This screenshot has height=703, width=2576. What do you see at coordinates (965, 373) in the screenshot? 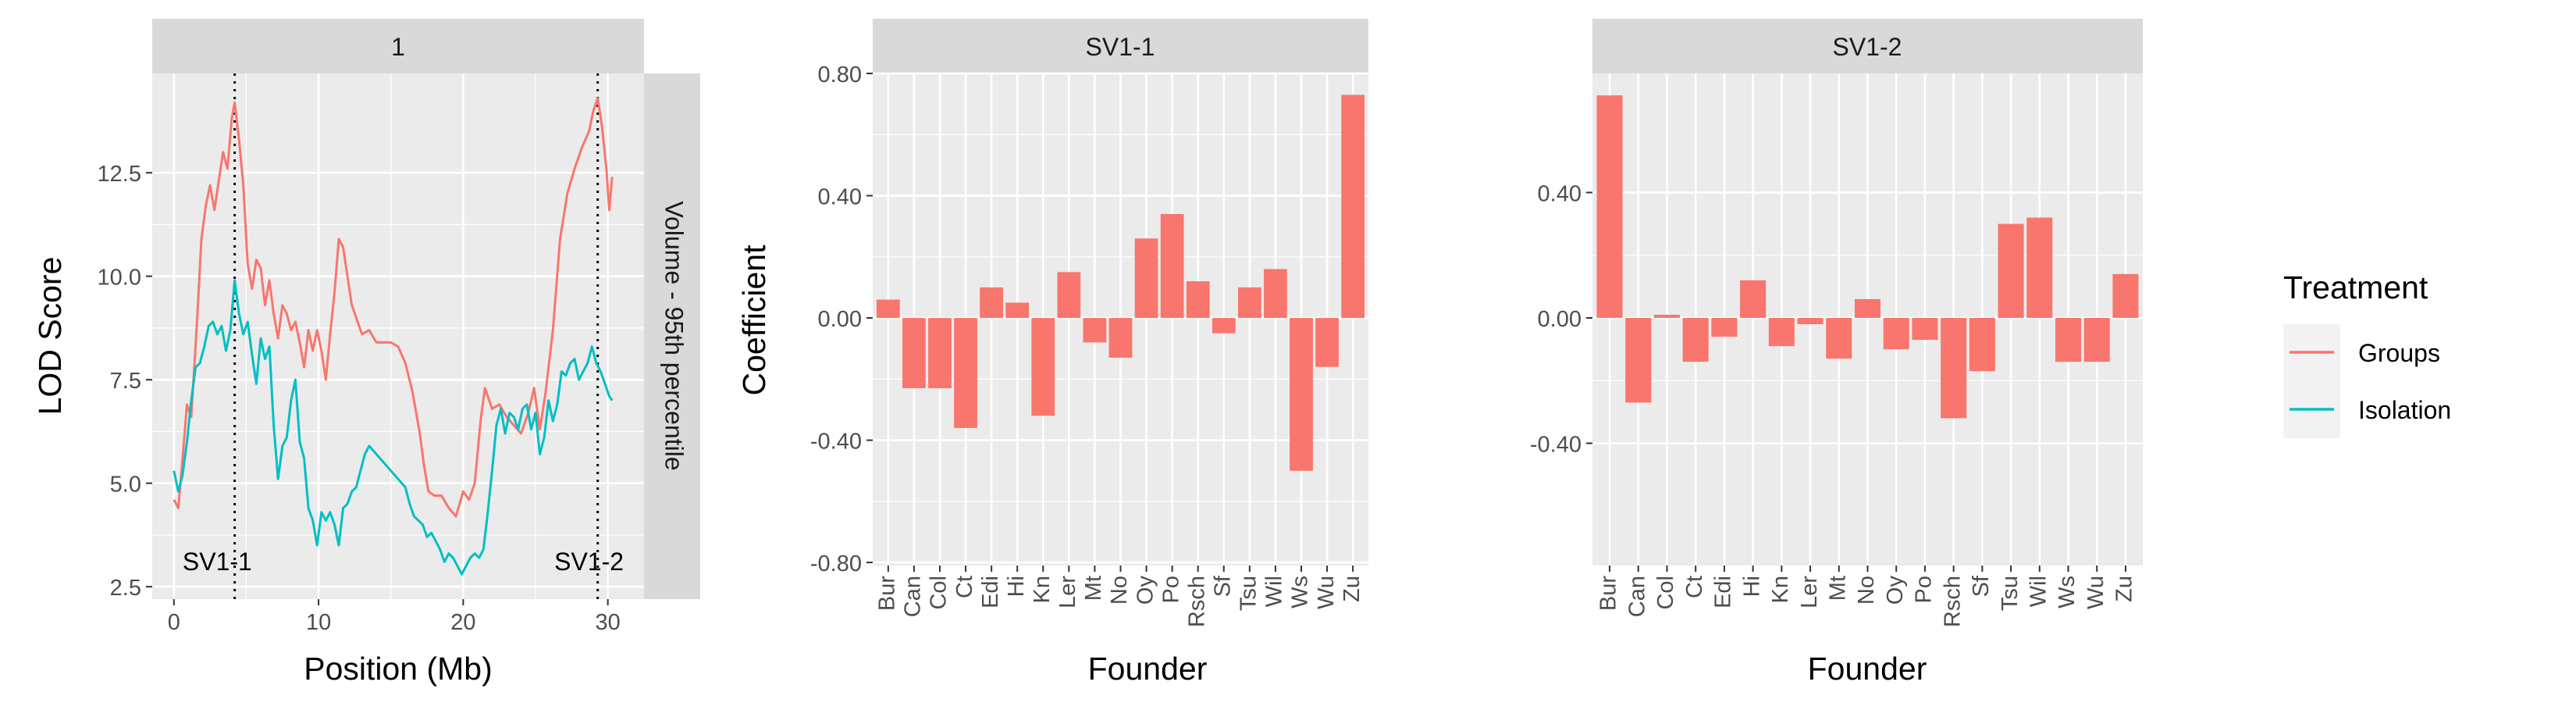
I see `sv1-1-bar-ct` at bounding box center [965, 373].